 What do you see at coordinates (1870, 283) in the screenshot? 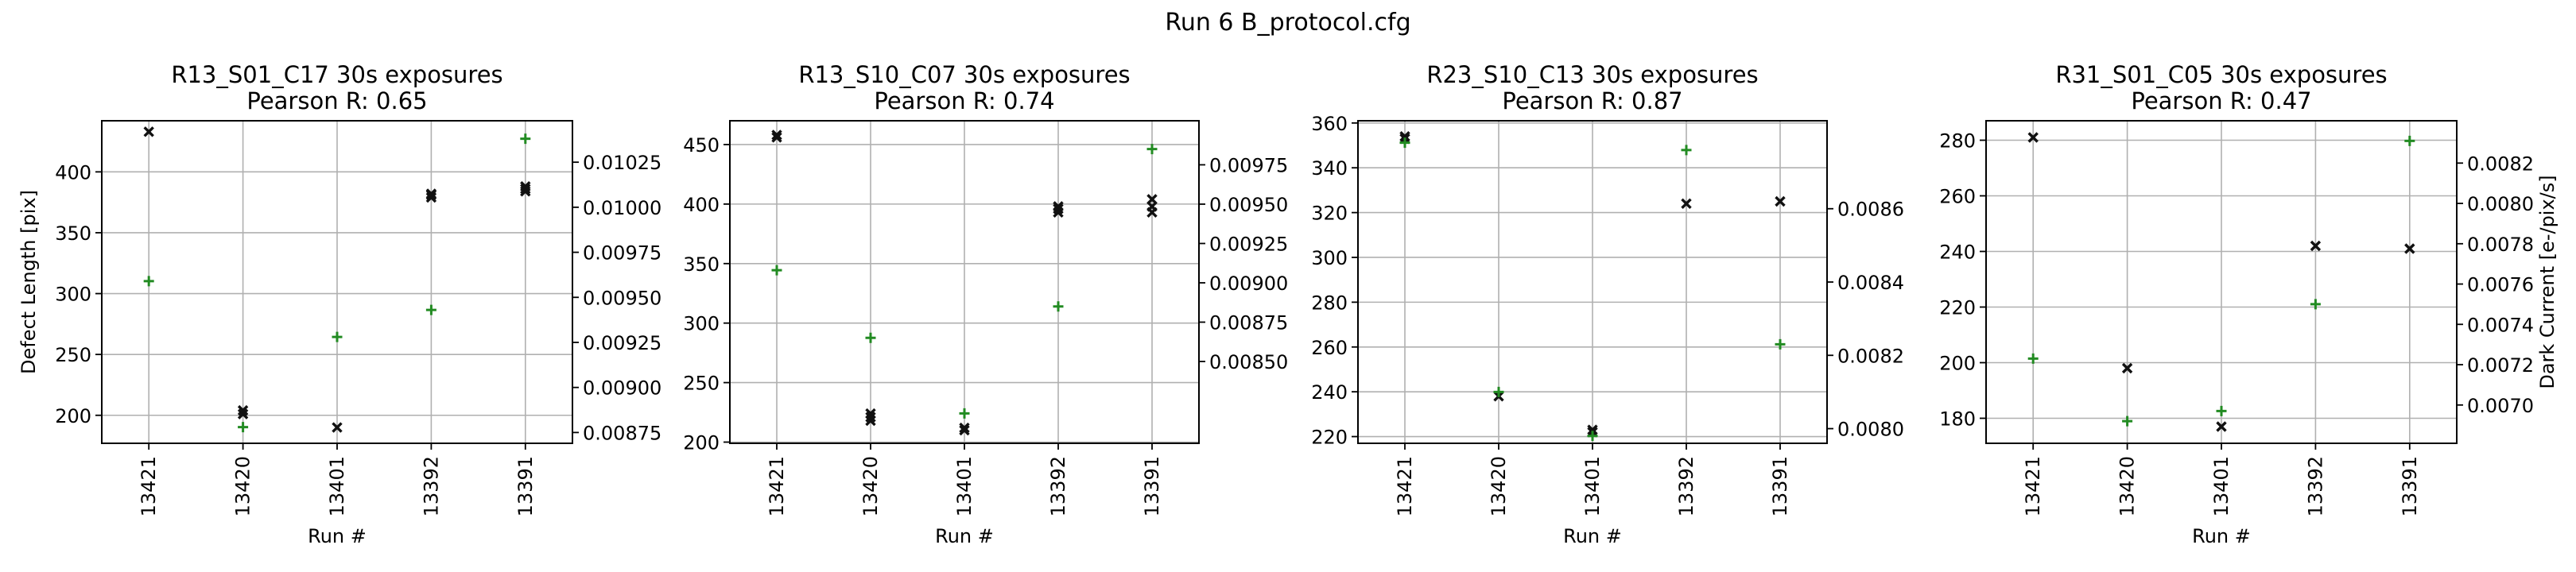
I see `right-tick-label: 0.0084` at bounding box center [1870, 283].